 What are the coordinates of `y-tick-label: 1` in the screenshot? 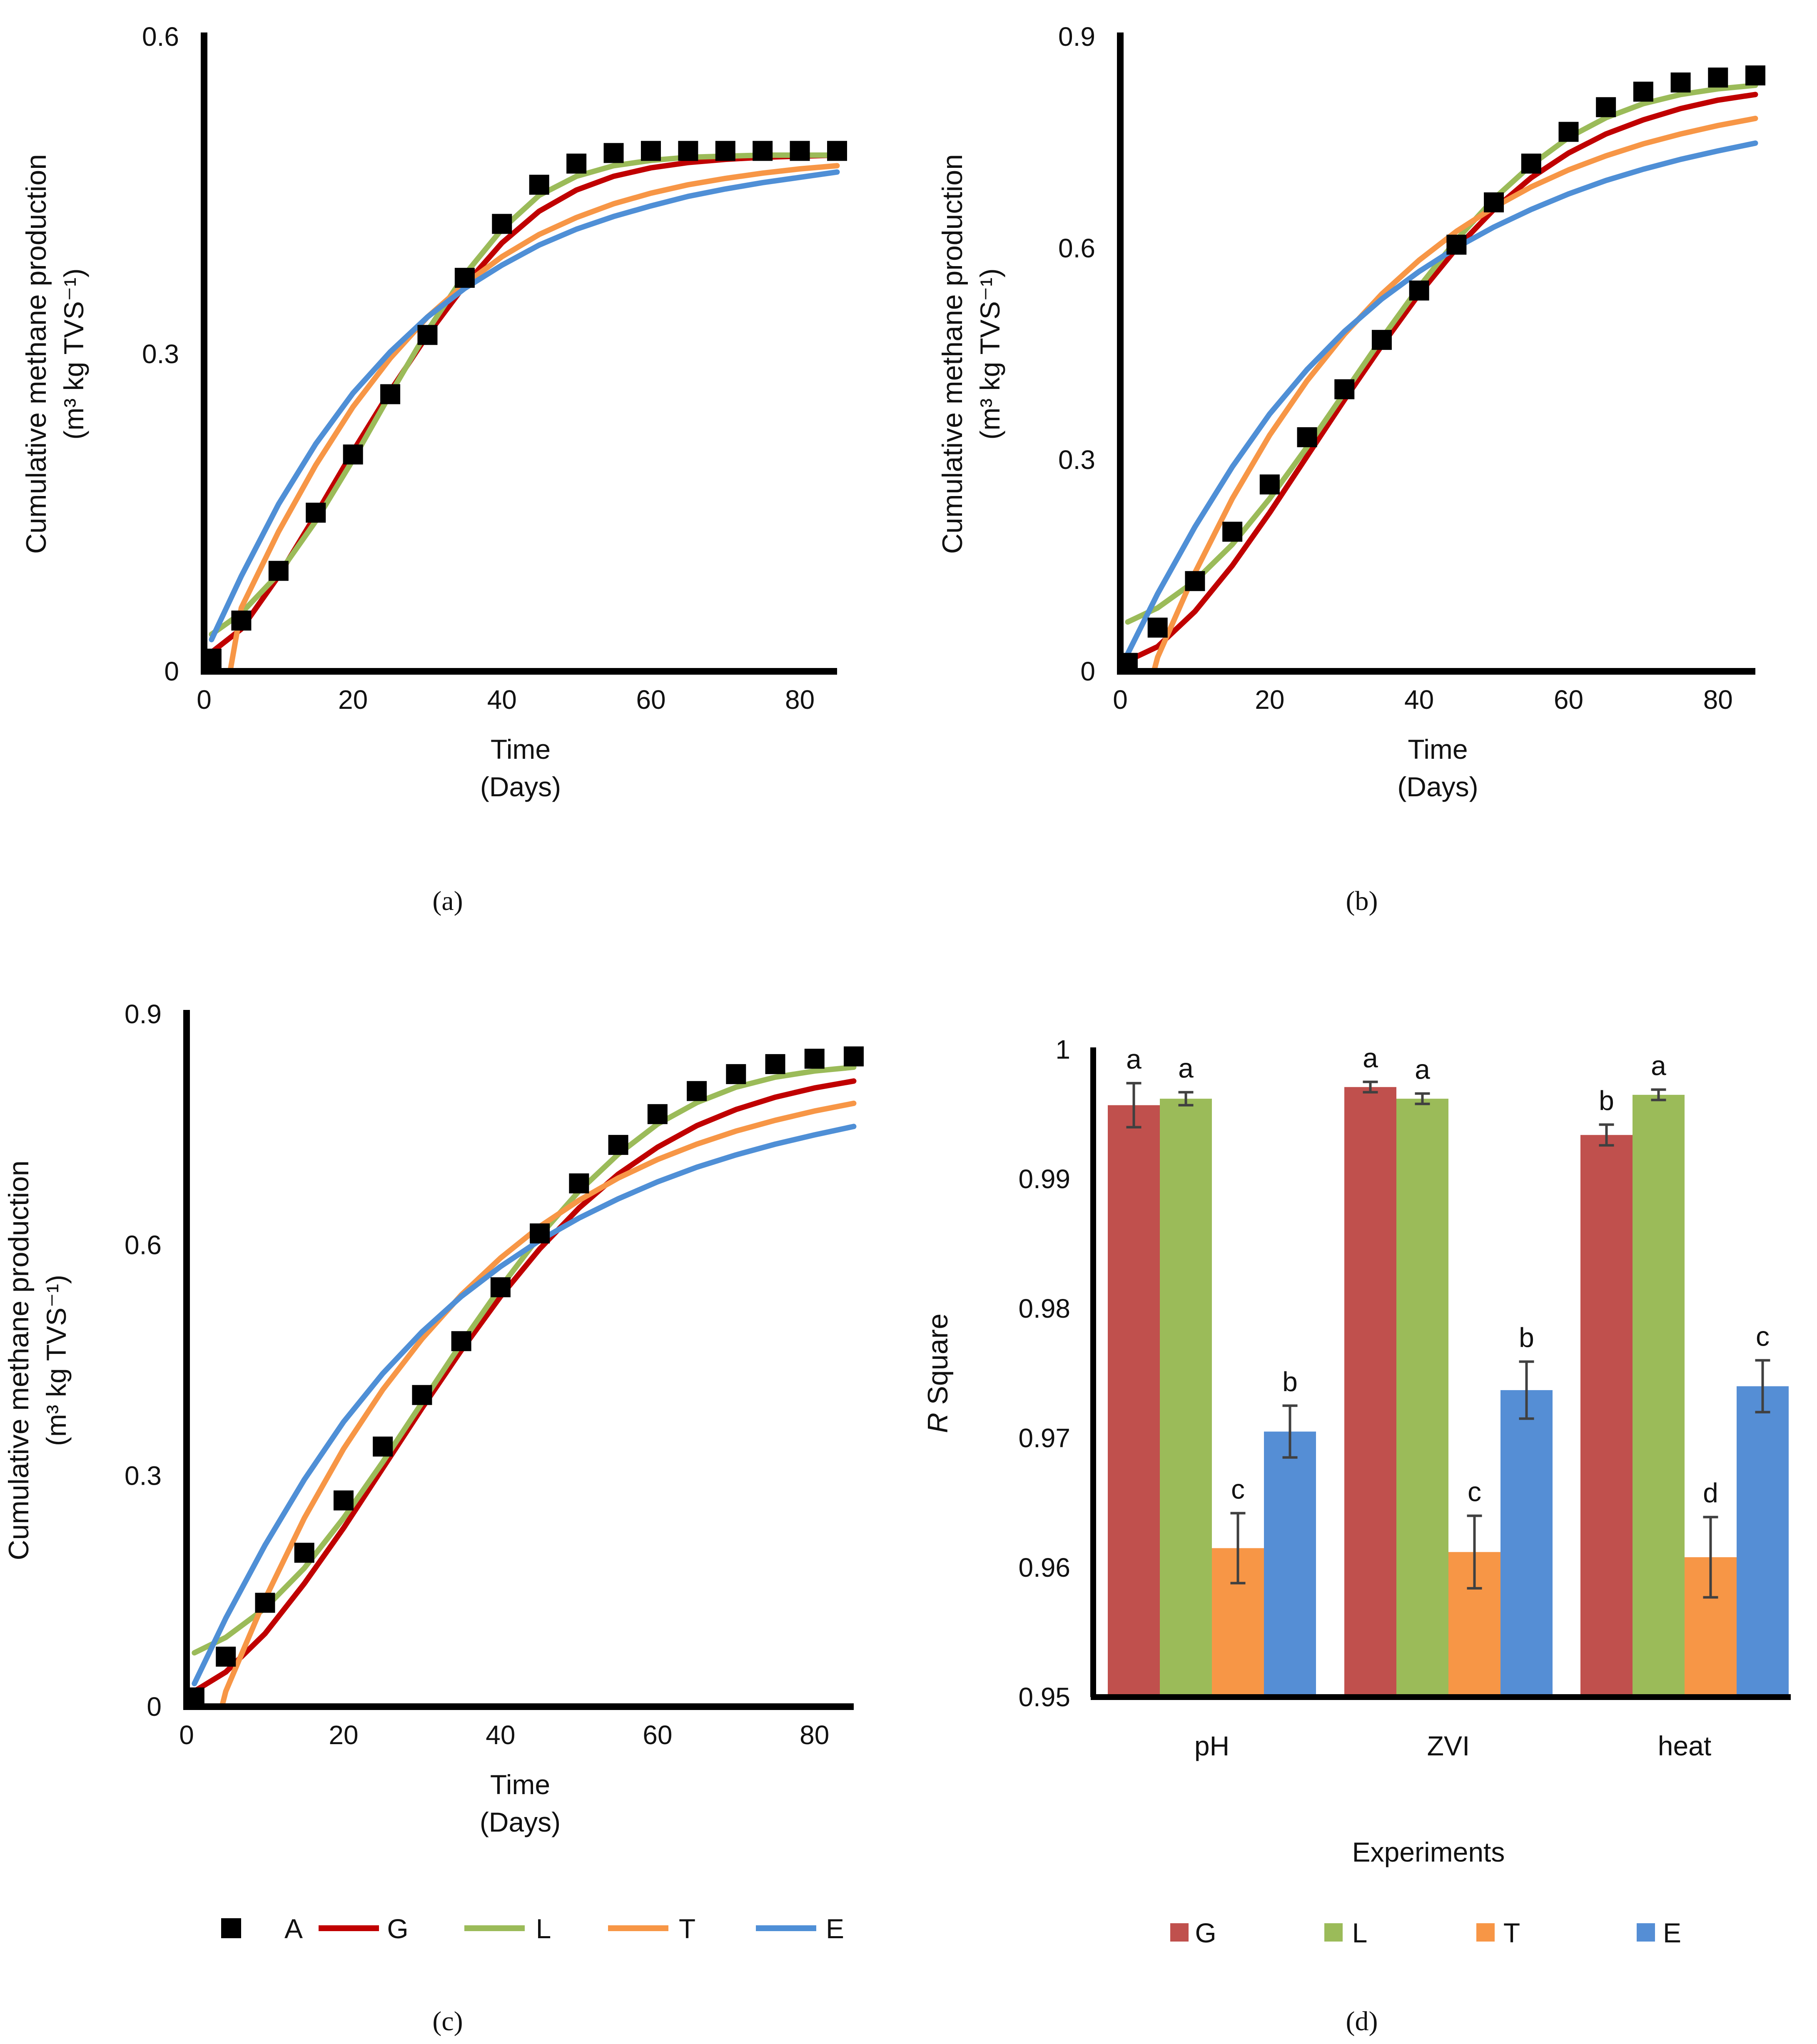 It's located at (1062, 1049).